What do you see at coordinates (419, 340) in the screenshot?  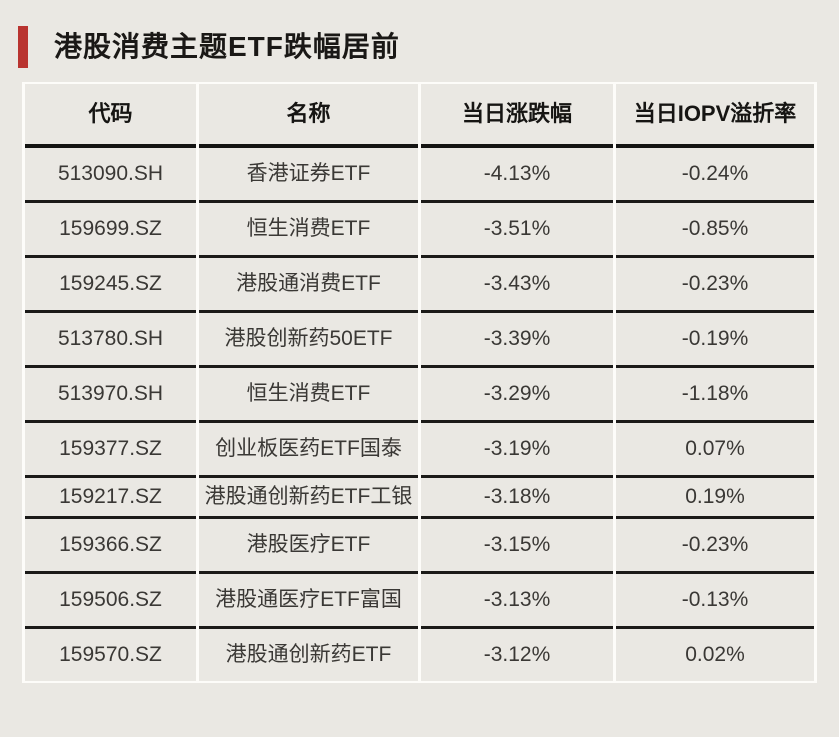 I see `table-row: 513780.SH 港股创新药50ETF -3.39% -0.19%` at bounding box center [419, 340].